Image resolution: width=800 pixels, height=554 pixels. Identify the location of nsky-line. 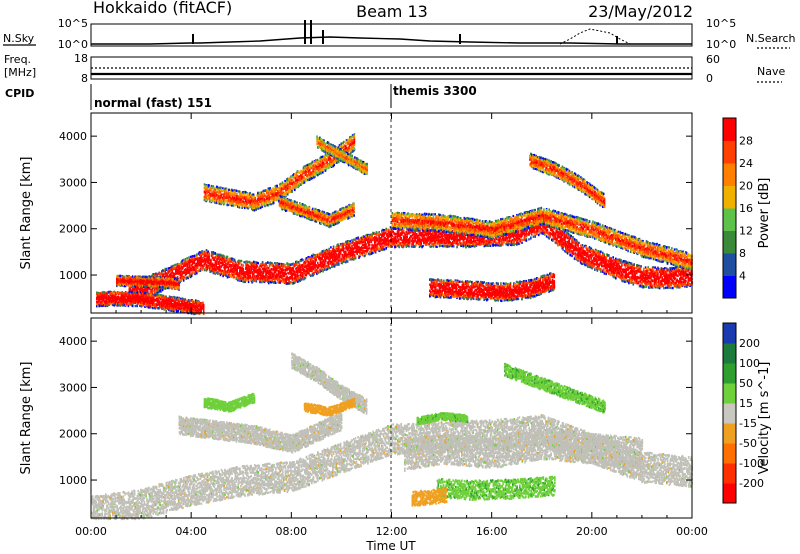
(391, 40).